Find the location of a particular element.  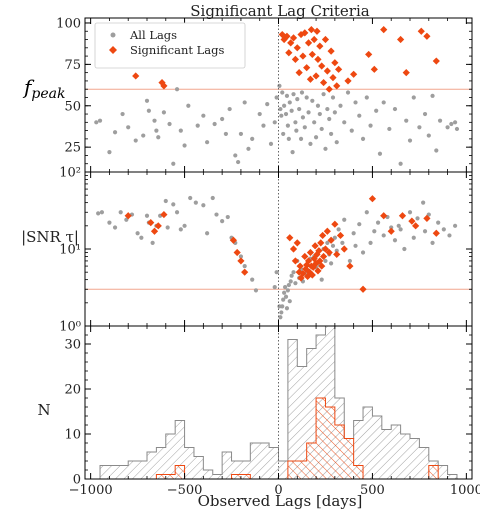

y-tick-label: 50 is located at coordinates (72, 106).